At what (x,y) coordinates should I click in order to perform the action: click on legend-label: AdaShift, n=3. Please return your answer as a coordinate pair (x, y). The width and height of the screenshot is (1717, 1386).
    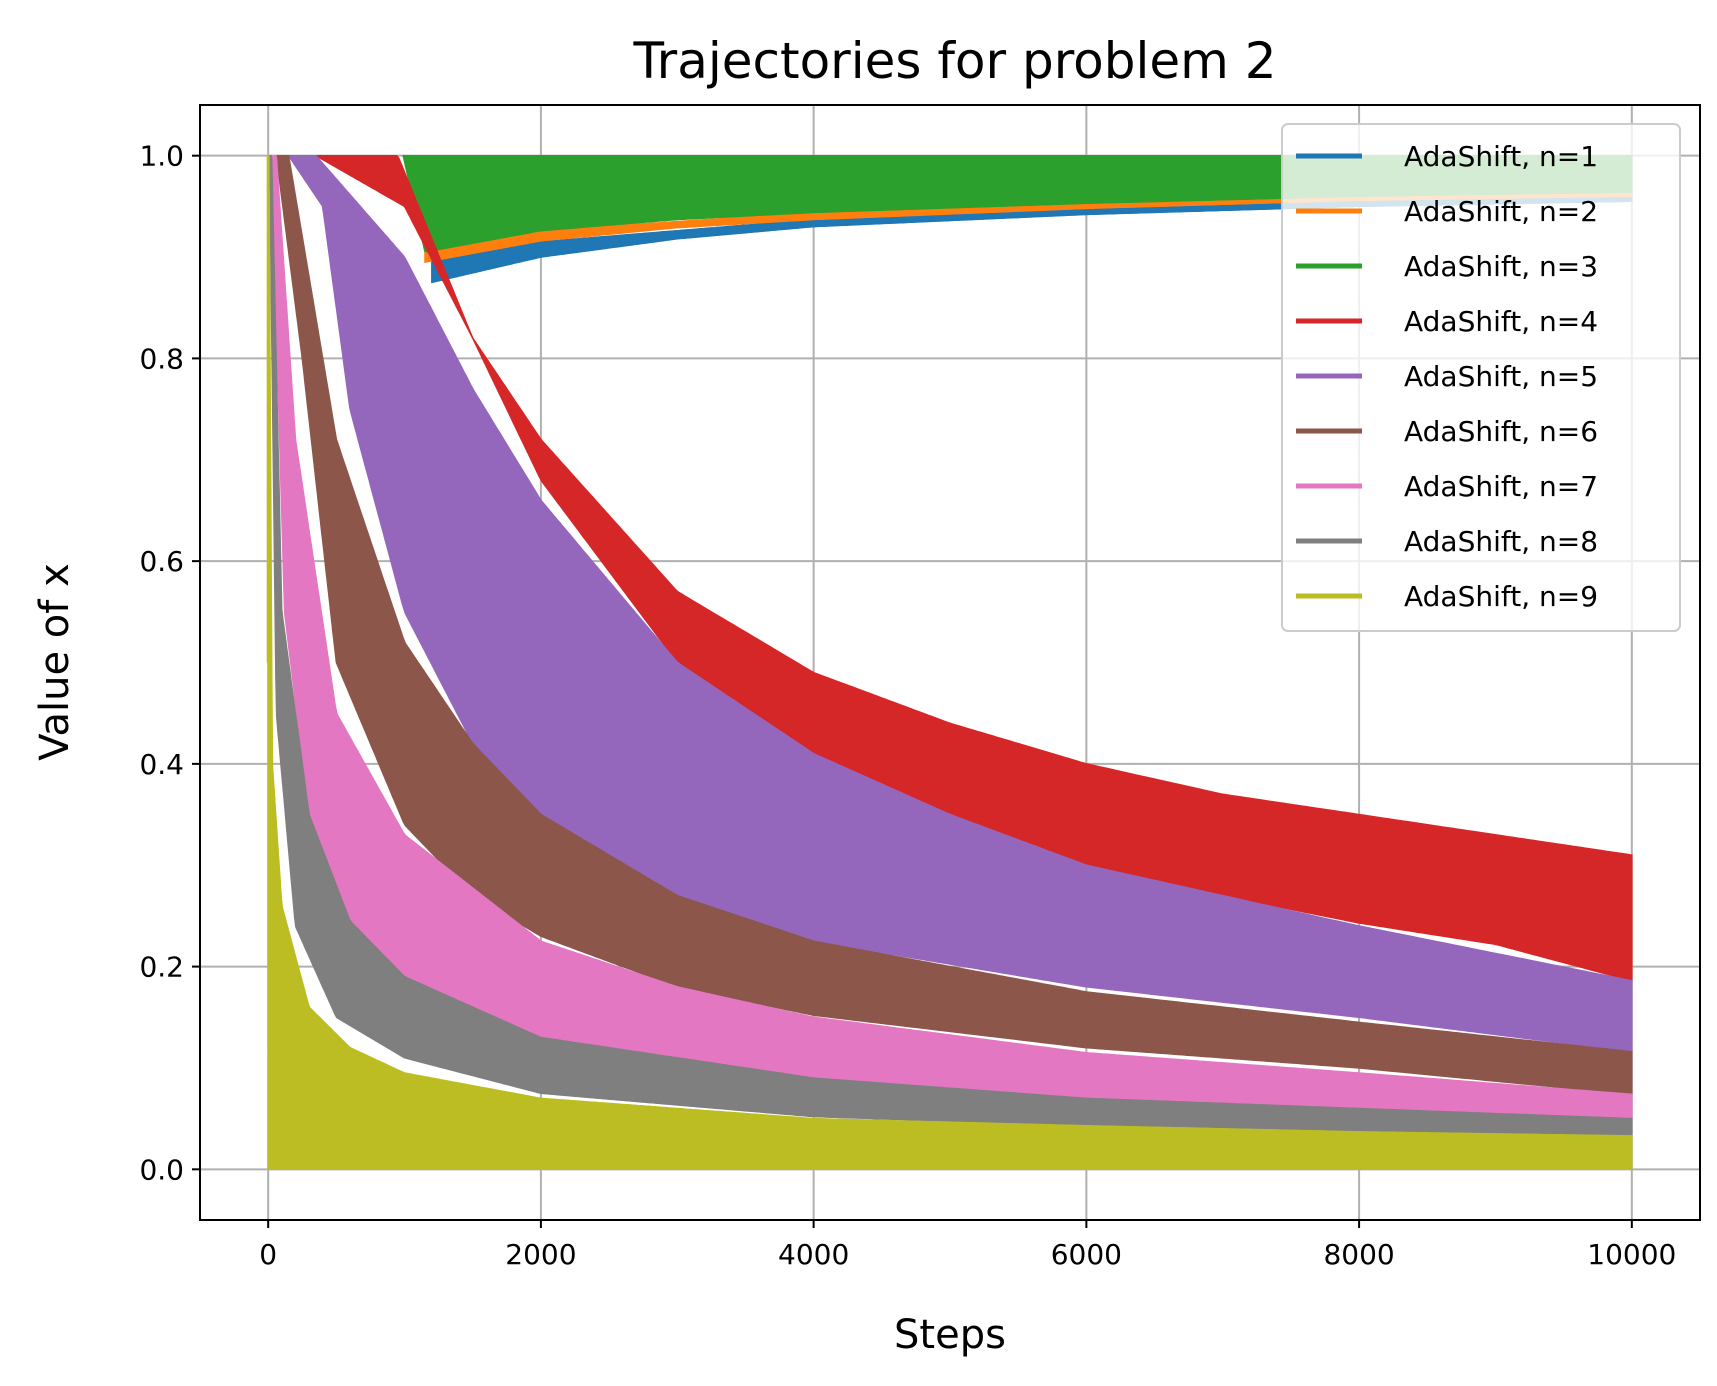
    Looking at the image, I should click on (1501, 266).